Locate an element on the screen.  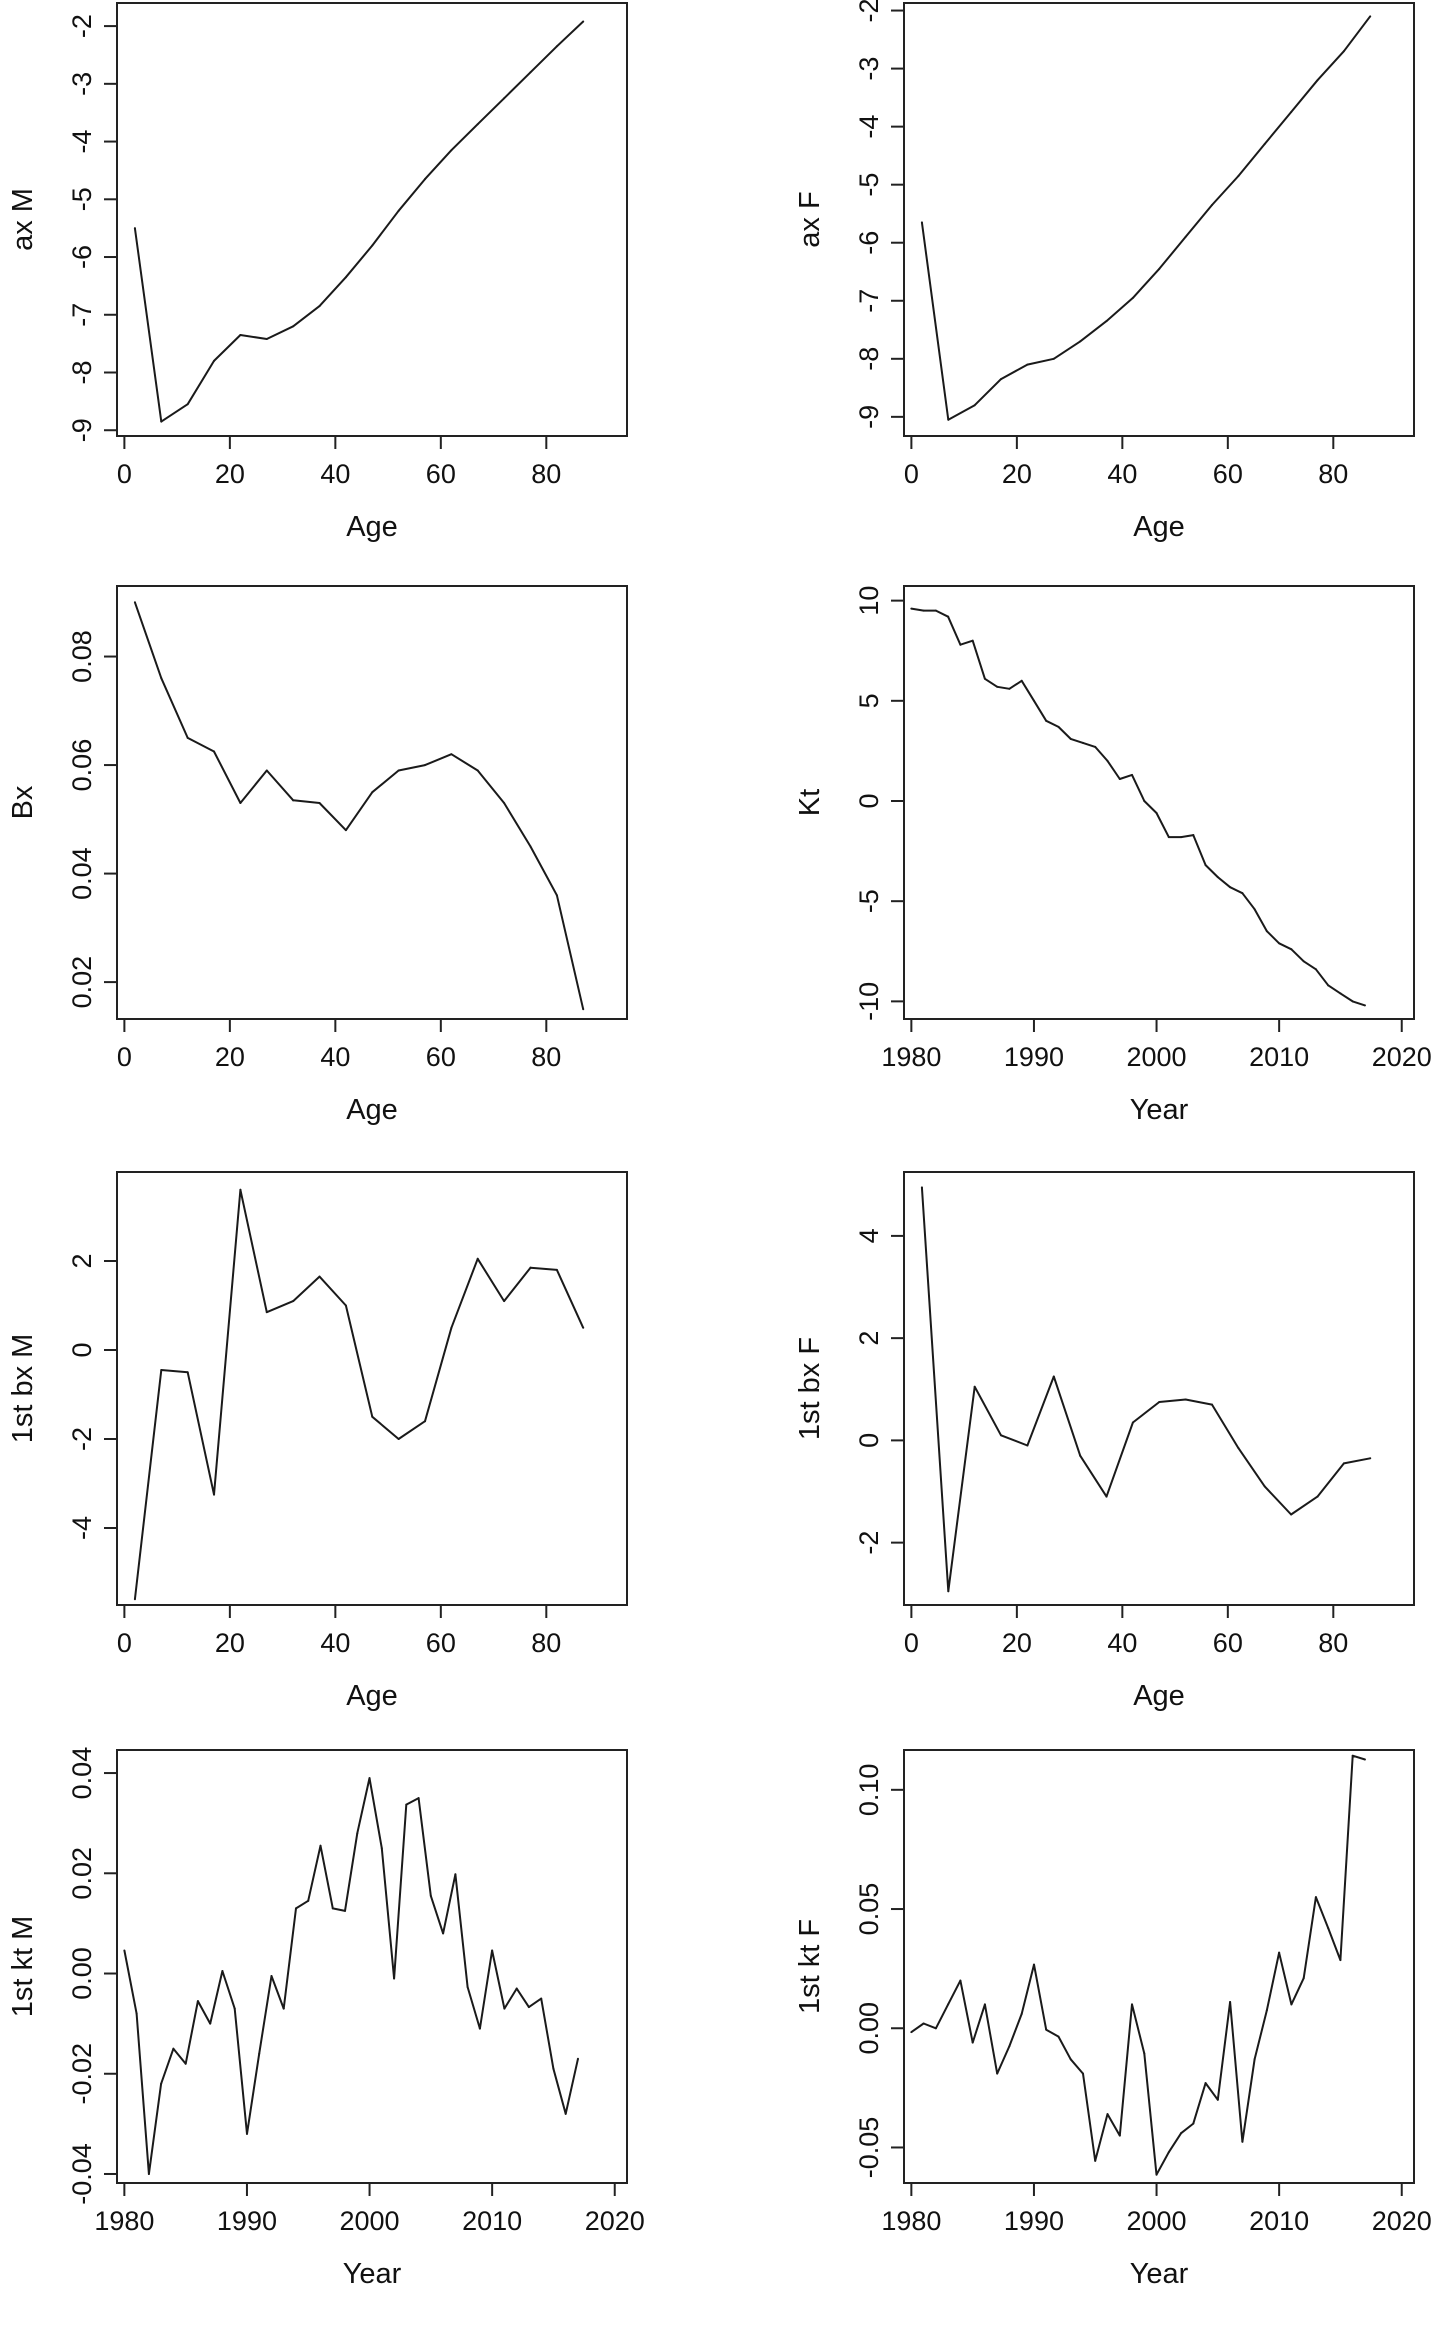
y-tick-label: -6 is located at coordinates (82, 257).